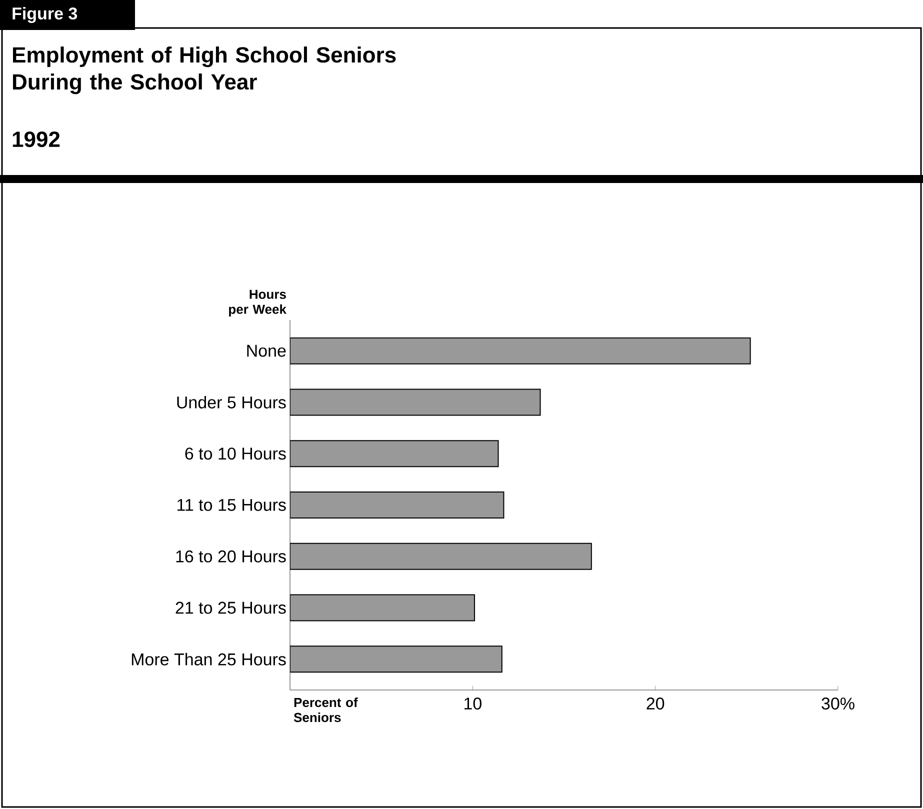  Describe the element at coordinates (231, 608) in the screenshot. I see `y-tick-label: 21 to 25 Hours` at that location.